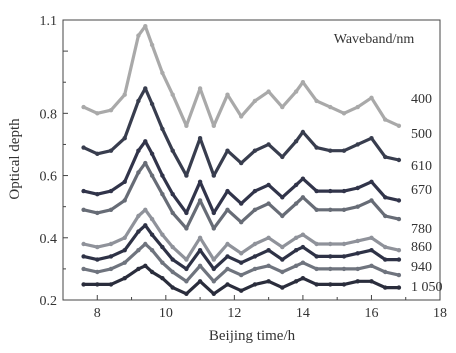  Describe the element at coordinates (427, 287) in the screenshot. I see `series-label-1050: 1 050` at that location.